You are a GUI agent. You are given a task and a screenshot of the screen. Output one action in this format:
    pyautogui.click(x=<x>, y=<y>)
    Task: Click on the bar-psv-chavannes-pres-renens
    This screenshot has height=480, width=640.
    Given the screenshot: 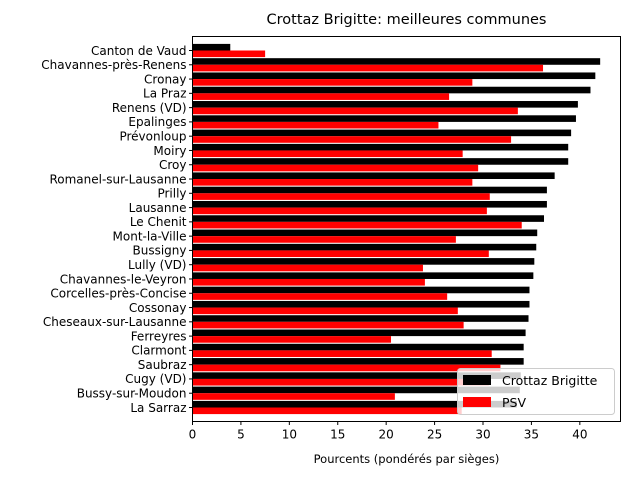 What is the action you would take?
    pyautogui.click(x=368, y=68)
    